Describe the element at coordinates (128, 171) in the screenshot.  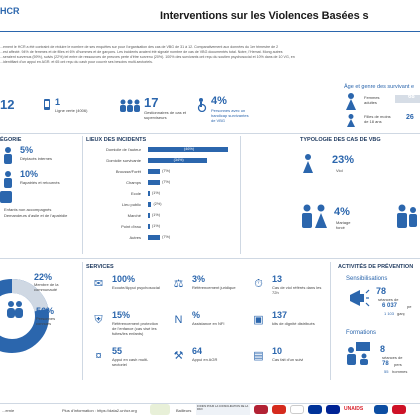
I see `lieux-label: Brousse/Forêt` at that location.